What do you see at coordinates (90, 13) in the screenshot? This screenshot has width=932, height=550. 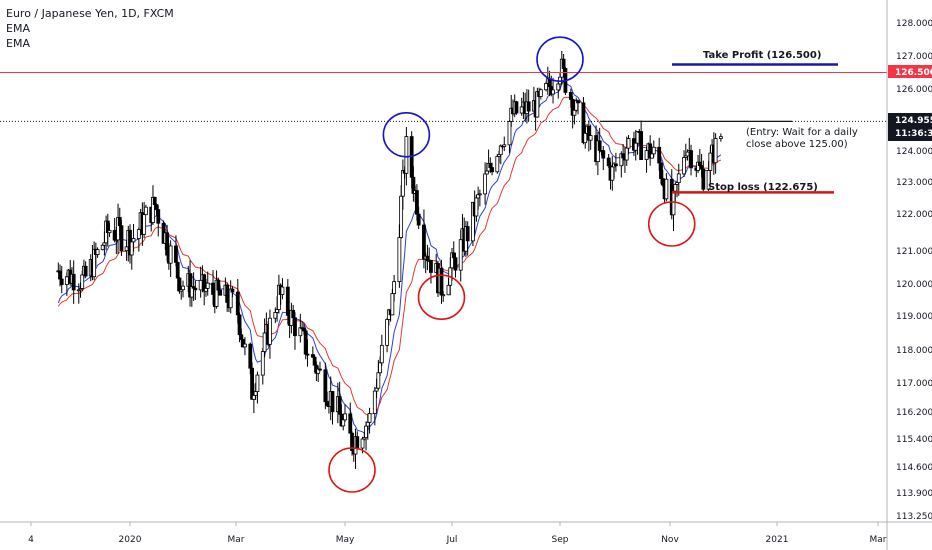 I see `symbol-title: Euro / Japanese Yen, 1D, FXCM` at bounding box center [90, 13].